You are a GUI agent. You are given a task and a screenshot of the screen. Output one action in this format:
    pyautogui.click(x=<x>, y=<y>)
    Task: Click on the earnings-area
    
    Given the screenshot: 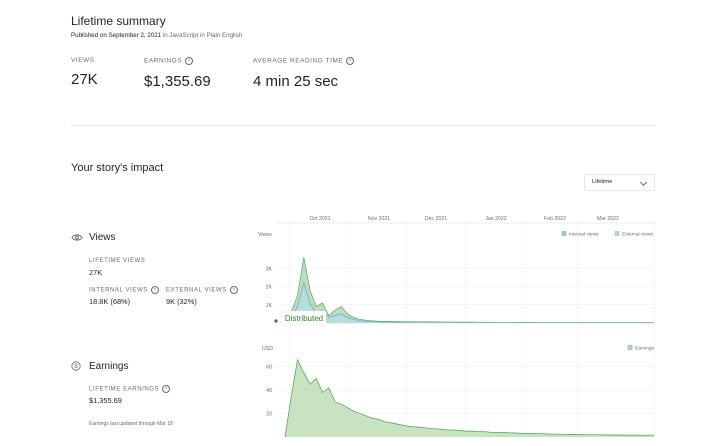 What is the action you would take?
    pyautogui.click(x=469, y=398)
    